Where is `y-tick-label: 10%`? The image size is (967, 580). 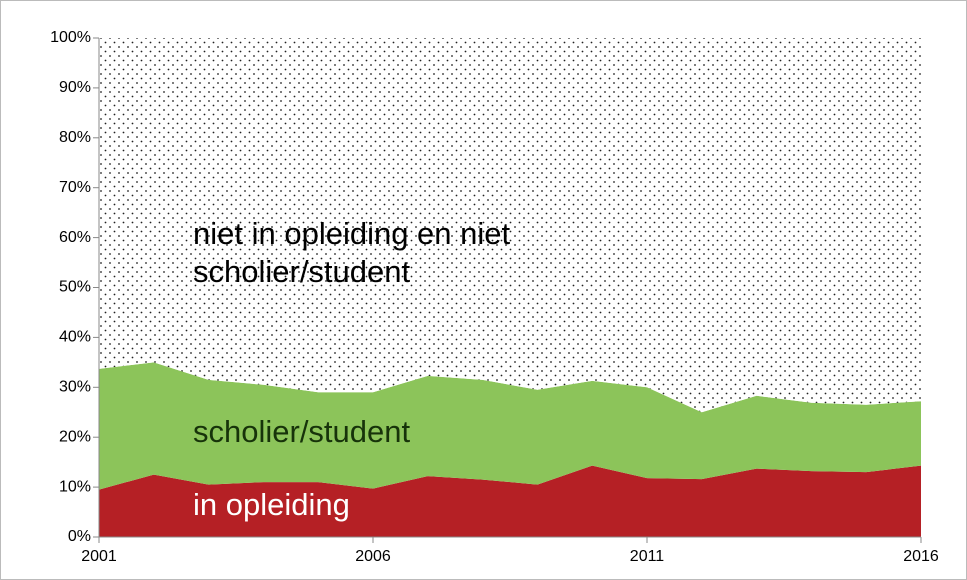
y-tick-label: 10% is located at coordinates (75, 486).